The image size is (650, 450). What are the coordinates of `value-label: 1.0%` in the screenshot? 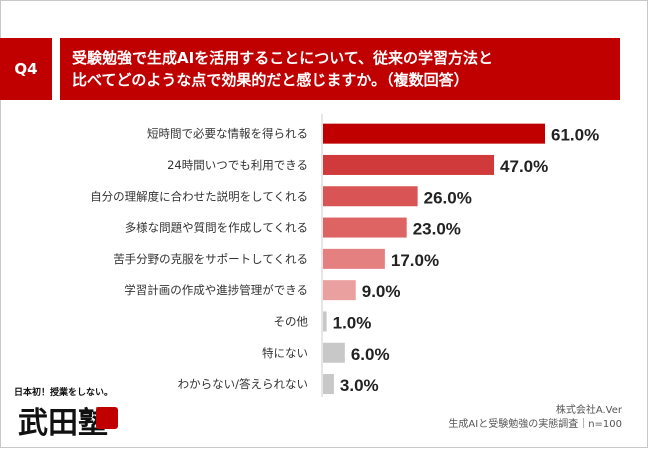 It's located at (352, 322).